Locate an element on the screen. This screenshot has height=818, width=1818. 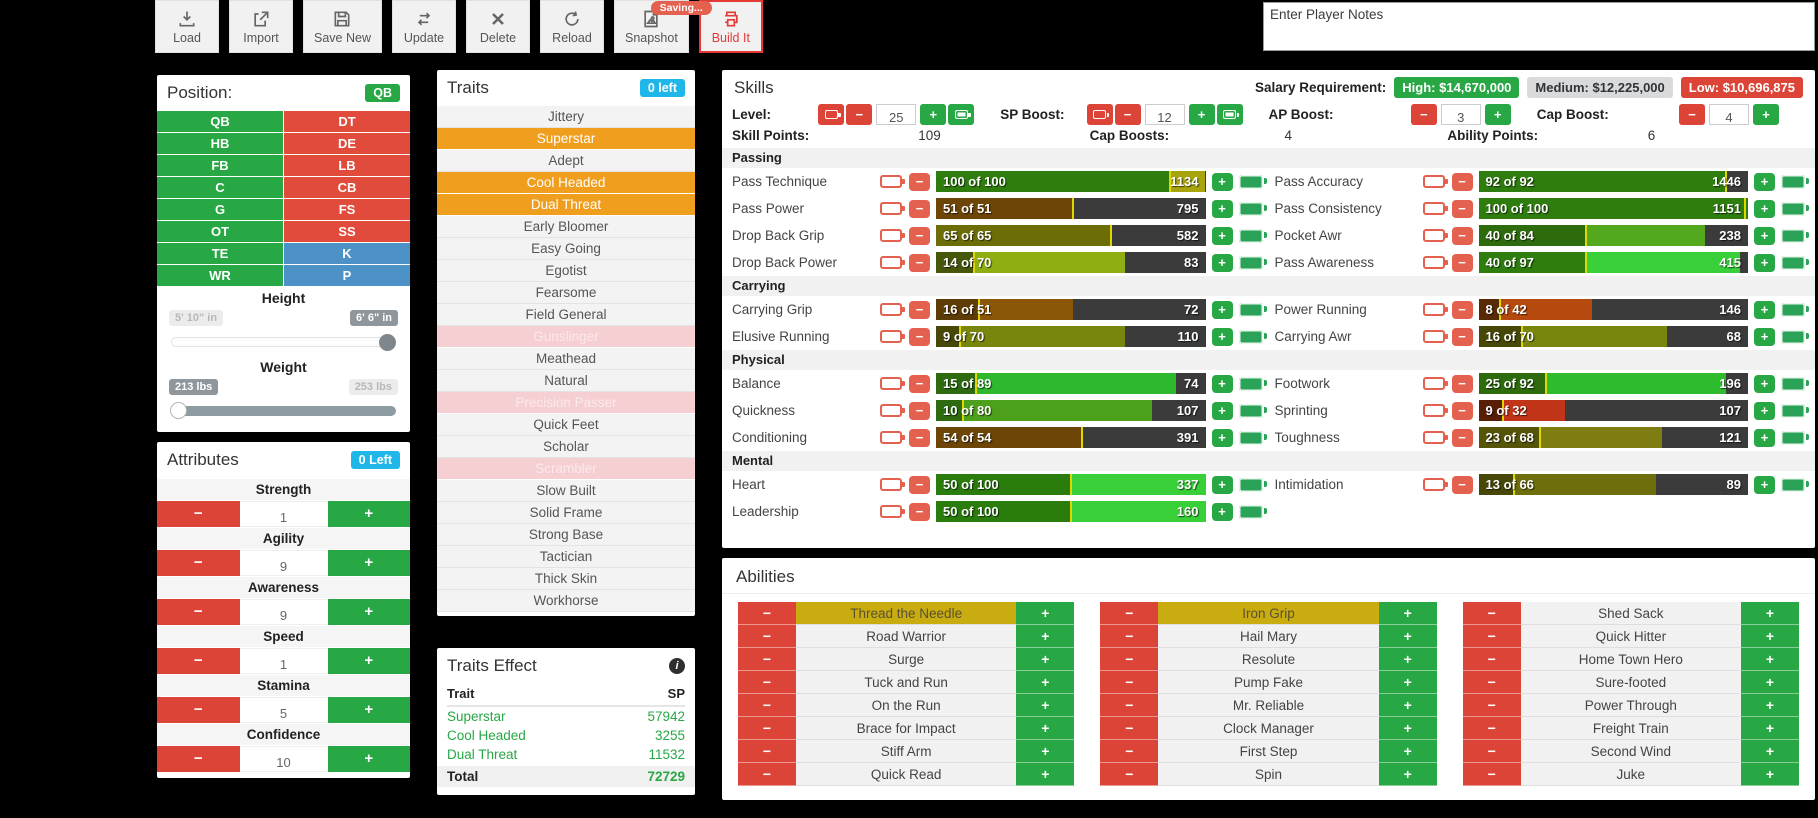
skill-max-battery-button-leadership is located at coordinates (1252, 511).